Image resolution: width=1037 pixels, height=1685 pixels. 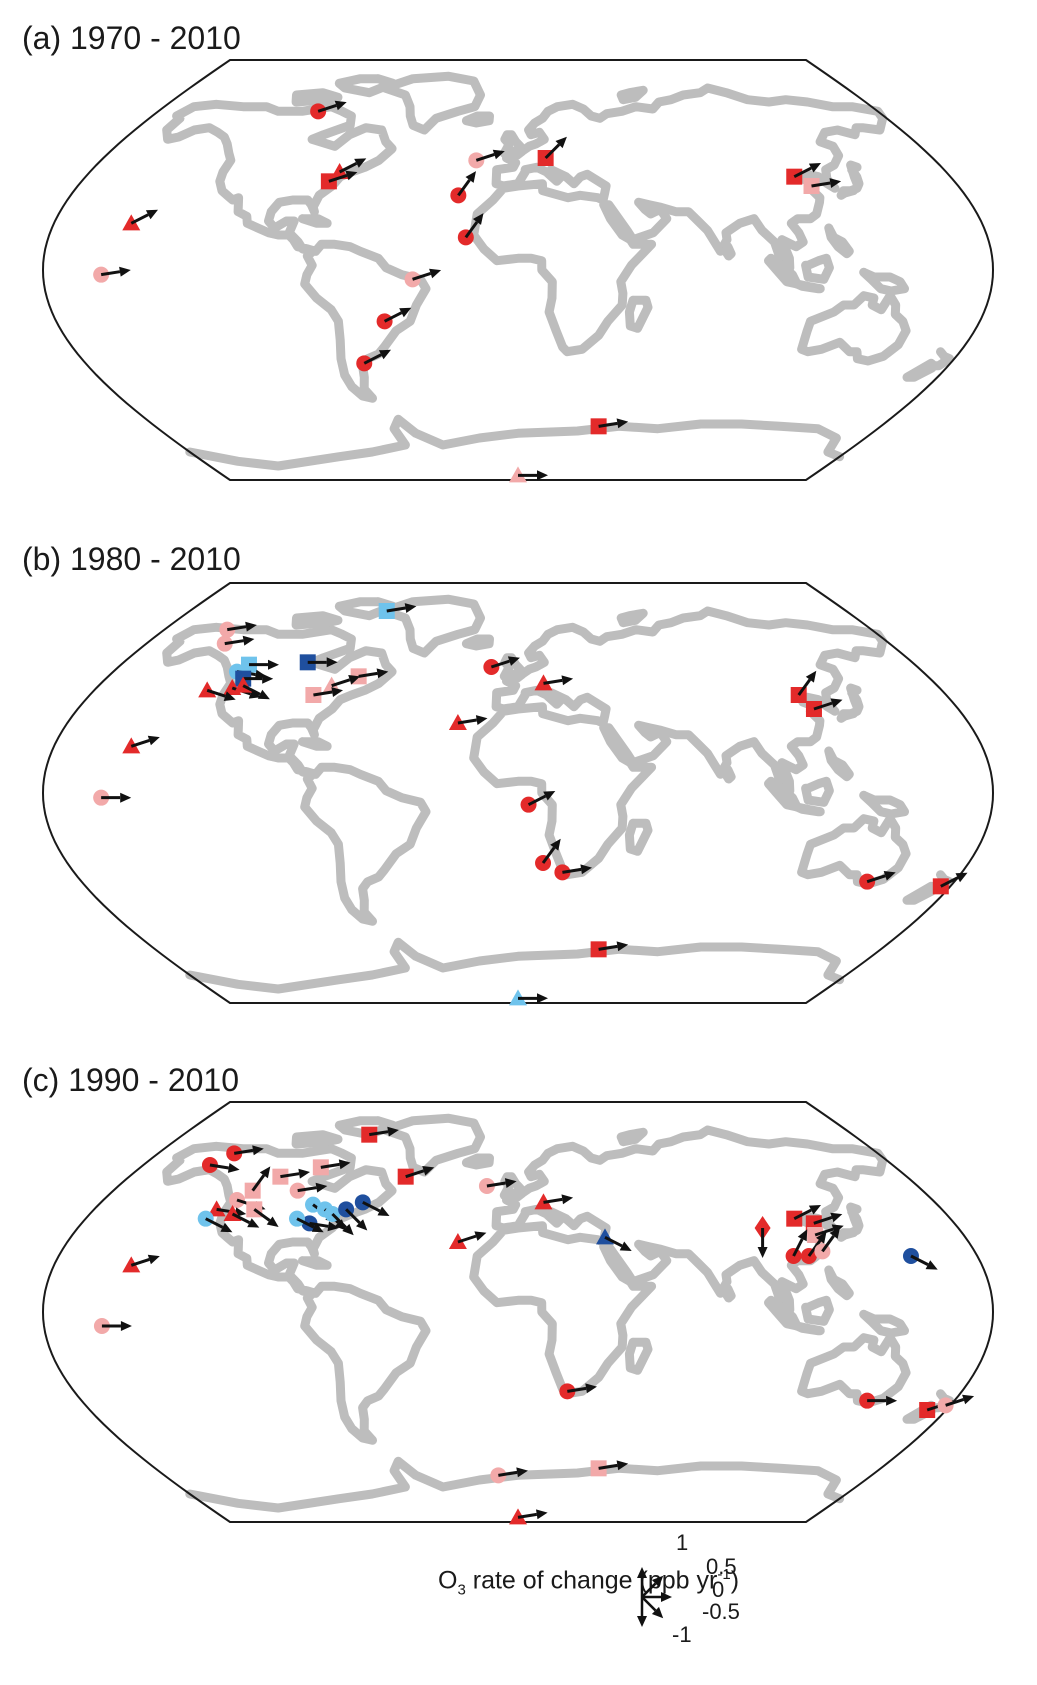 I want to click on legend-tick-0: 0, so click(x=718, y=1589).